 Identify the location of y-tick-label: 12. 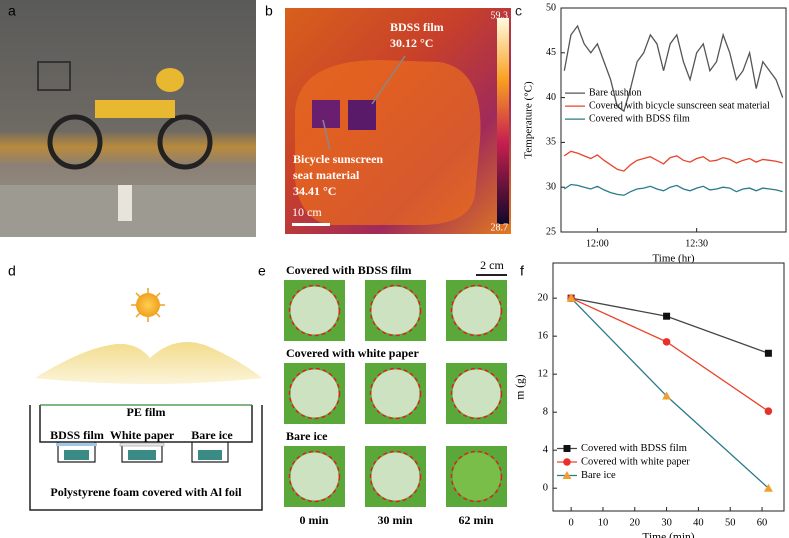
(543, 374).